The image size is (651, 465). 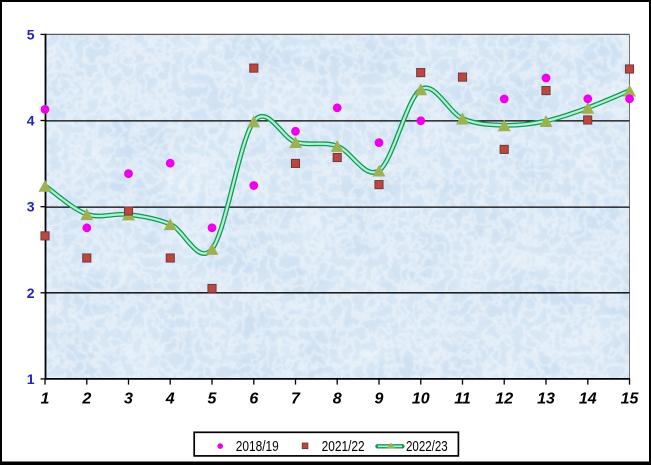 What do you see at coordinates (257, 447) in the screenshot?
I see `svg-text: 2018/19` at bounding box center [257, 447].